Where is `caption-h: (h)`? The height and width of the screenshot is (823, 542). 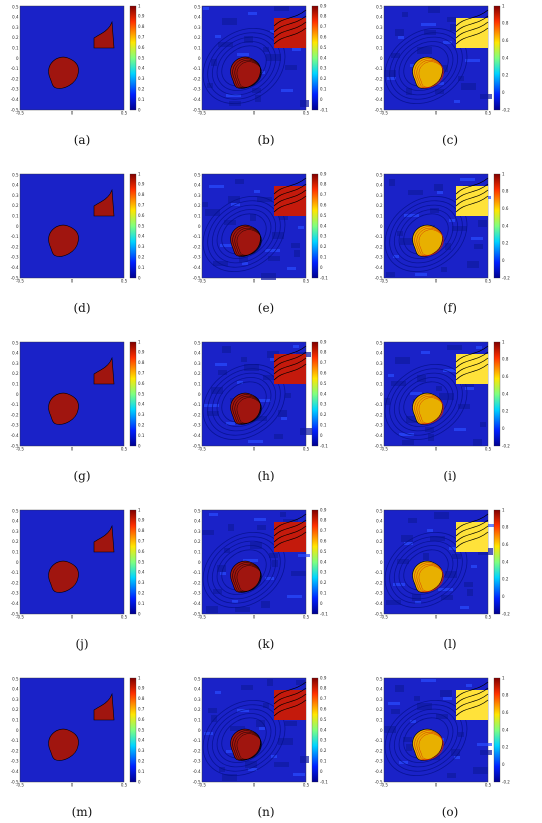 caption-h: (h) is located at coordinates (266, 476).